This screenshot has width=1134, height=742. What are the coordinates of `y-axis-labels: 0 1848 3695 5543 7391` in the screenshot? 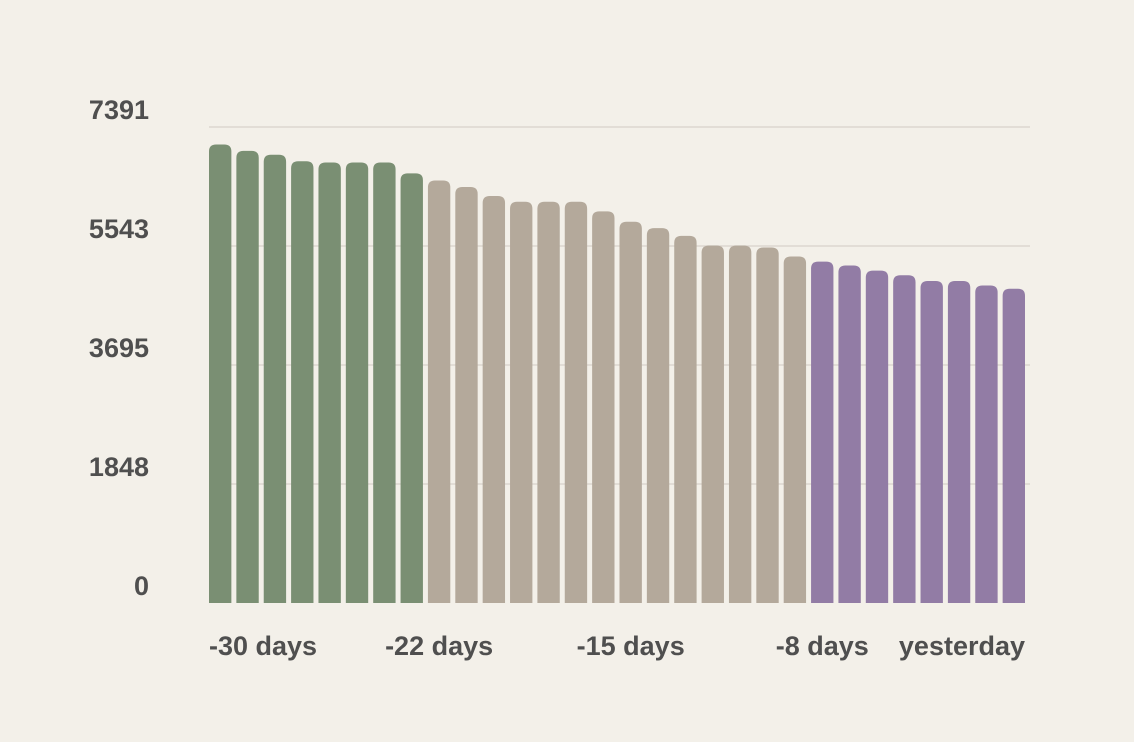 It's located at (119, 348).